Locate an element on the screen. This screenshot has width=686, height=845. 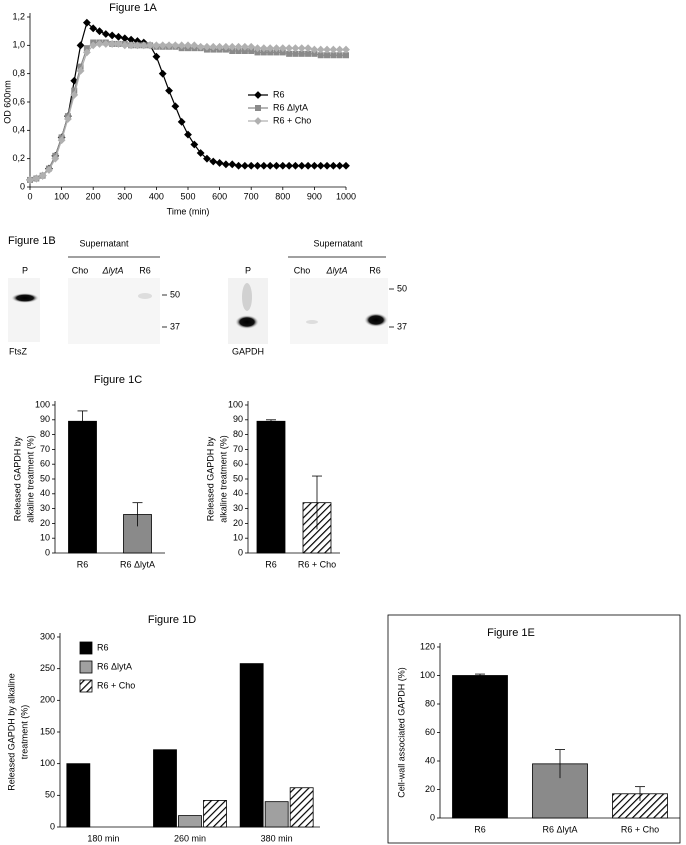
y-tick-label: 100 is located at coordinates (47, 763).